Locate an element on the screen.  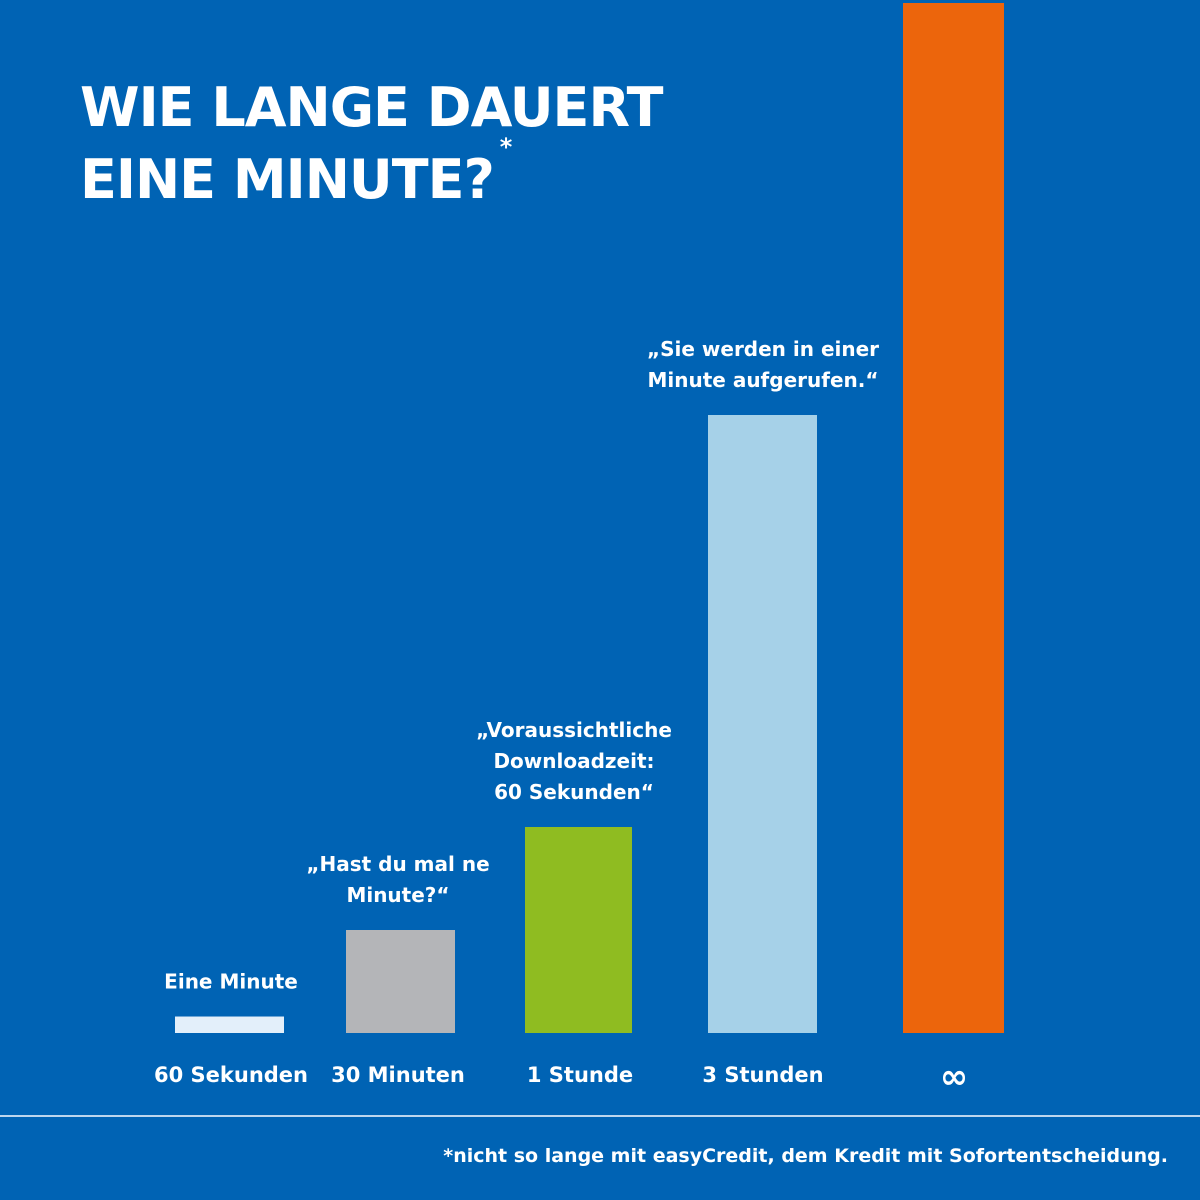
title-line-2-text: EINE MINUTE? is located at coordinates (287, 179).